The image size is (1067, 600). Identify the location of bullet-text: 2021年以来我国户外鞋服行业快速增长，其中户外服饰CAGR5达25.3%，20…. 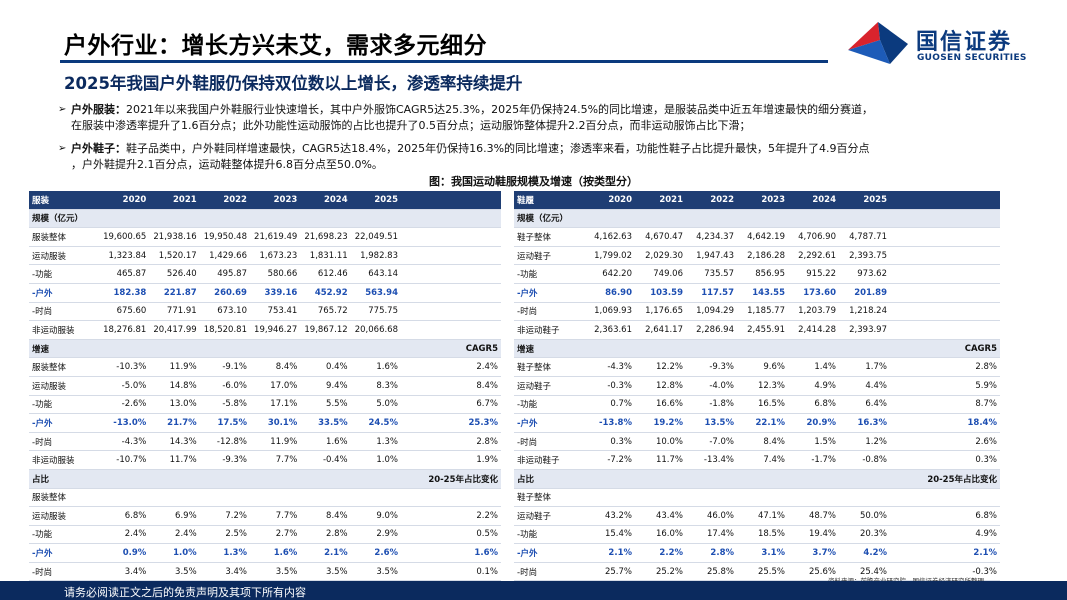
(499, 109).